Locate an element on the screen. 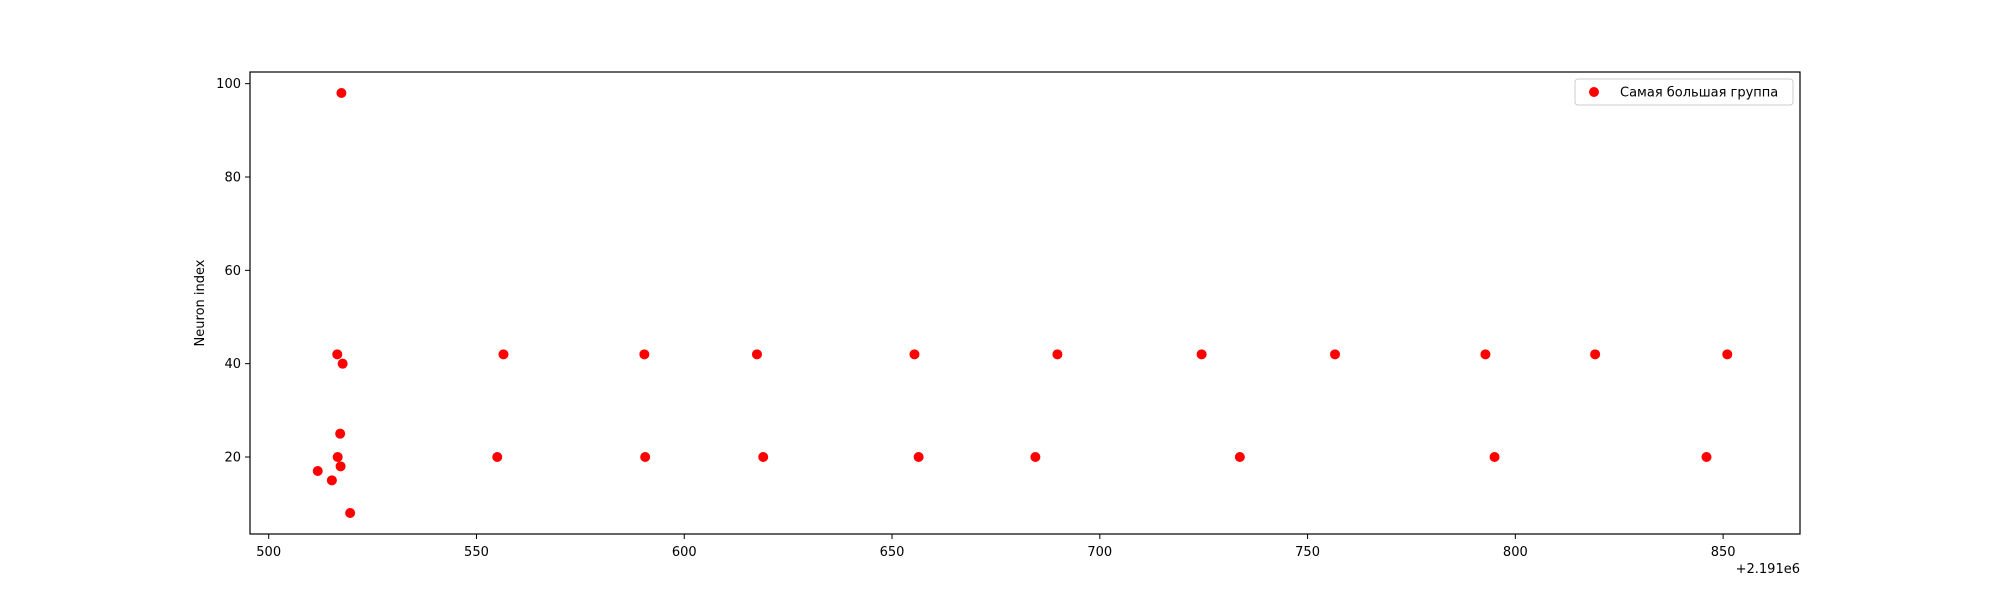 This screenshot has height=600, width=2000. y-tick-label: 80 is located at coordinates (232, 178).